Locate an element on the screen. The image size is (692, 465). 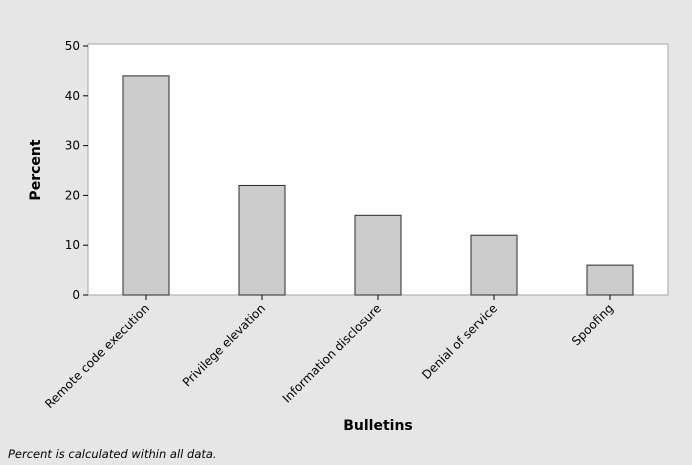
y-tick-label: 30 is located at coordinates (72, 146).